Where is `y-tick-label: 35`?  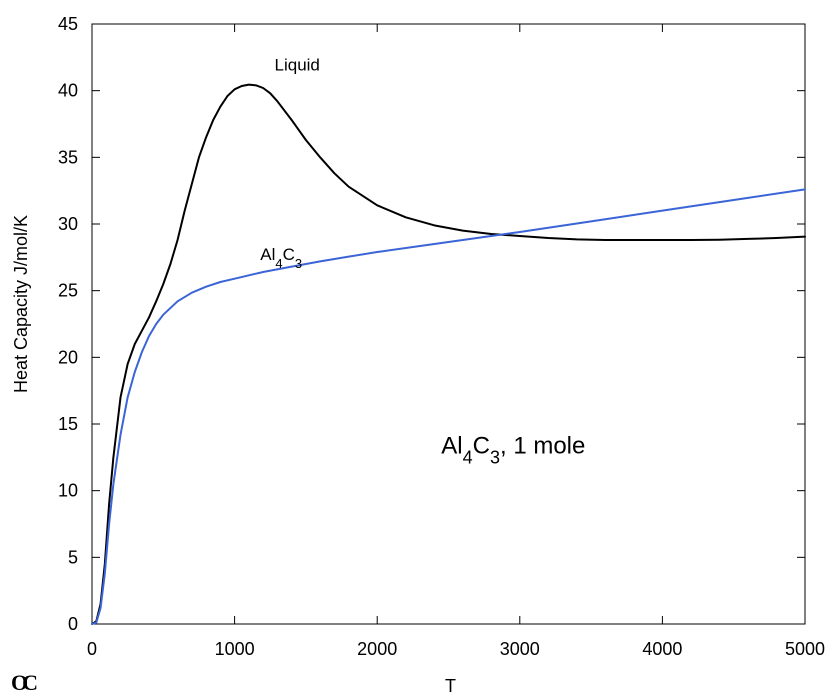
y-tick-label: 35 is located at coordinates (68, 157).